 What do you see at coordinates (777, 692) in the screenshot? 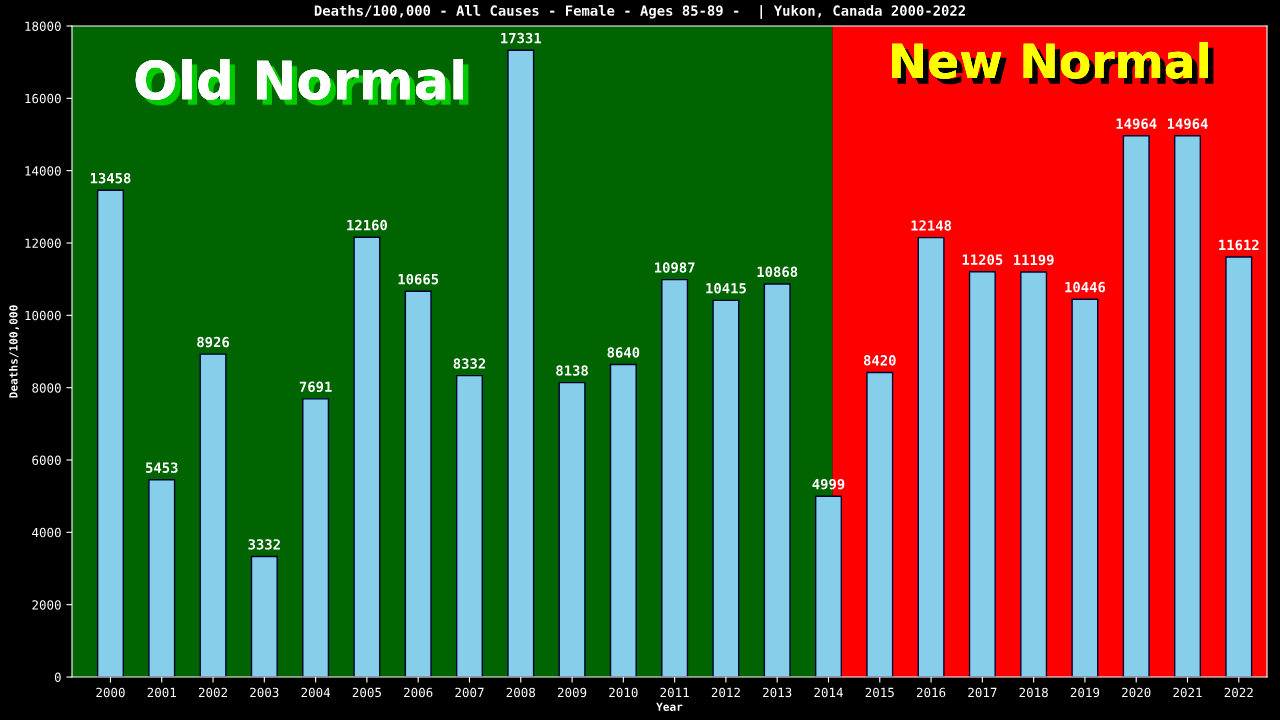
I see `x-tick-label: 2013` at bounding box center [777, 692].